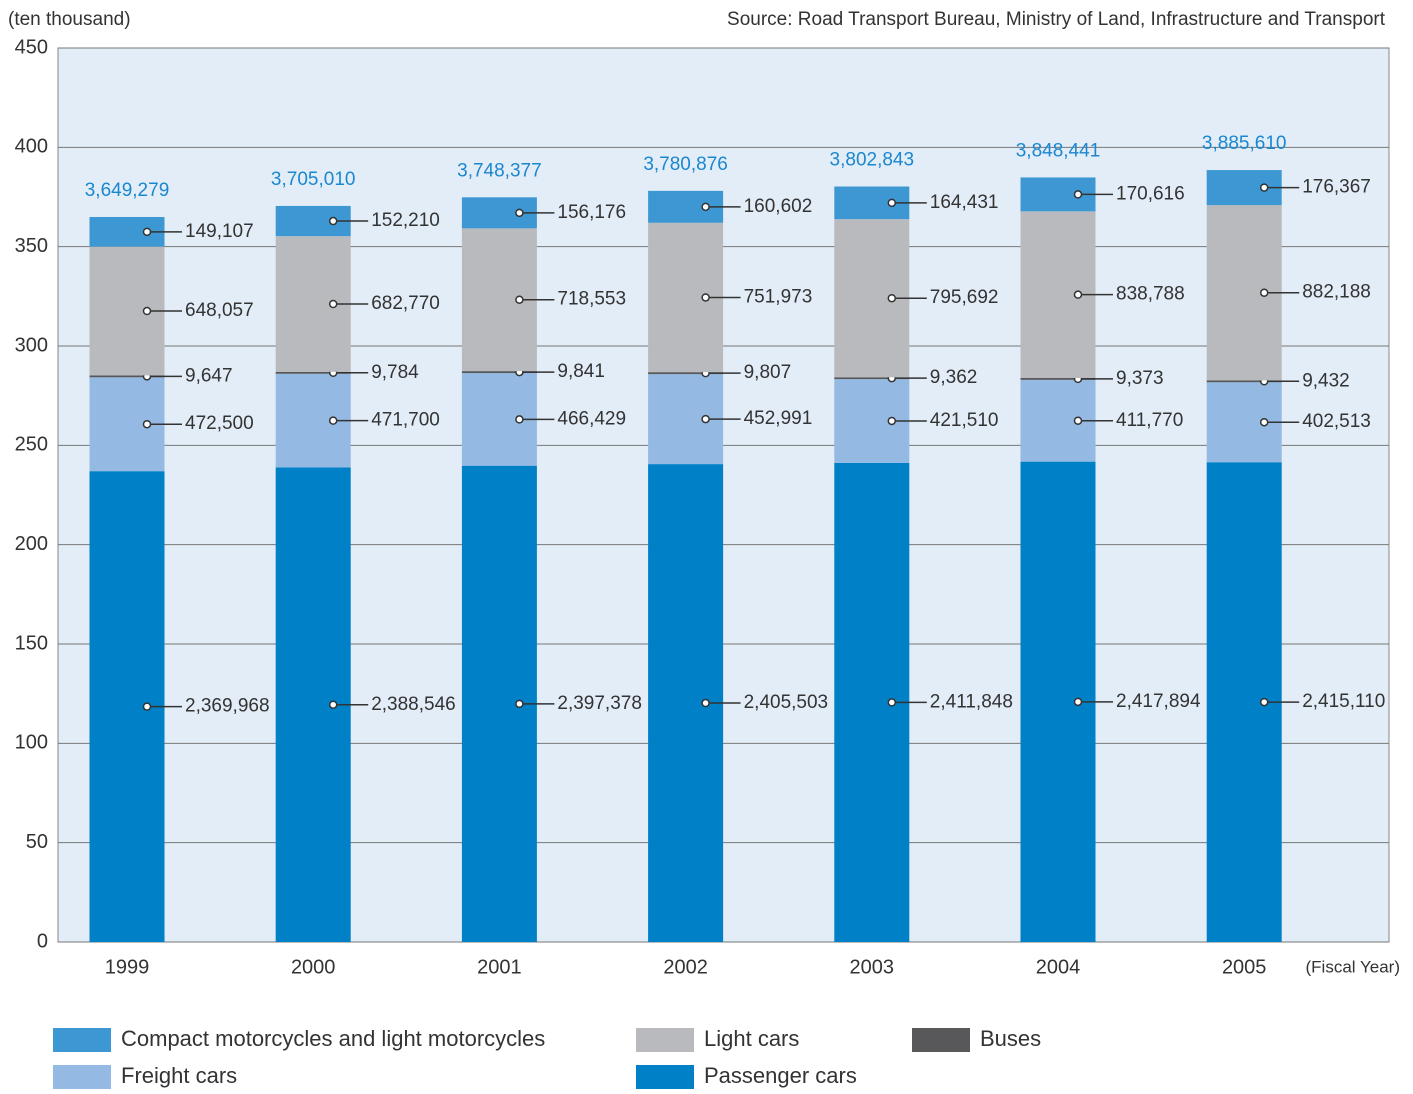  I want to click on data-label: 2,405,503, so click(786, 702).